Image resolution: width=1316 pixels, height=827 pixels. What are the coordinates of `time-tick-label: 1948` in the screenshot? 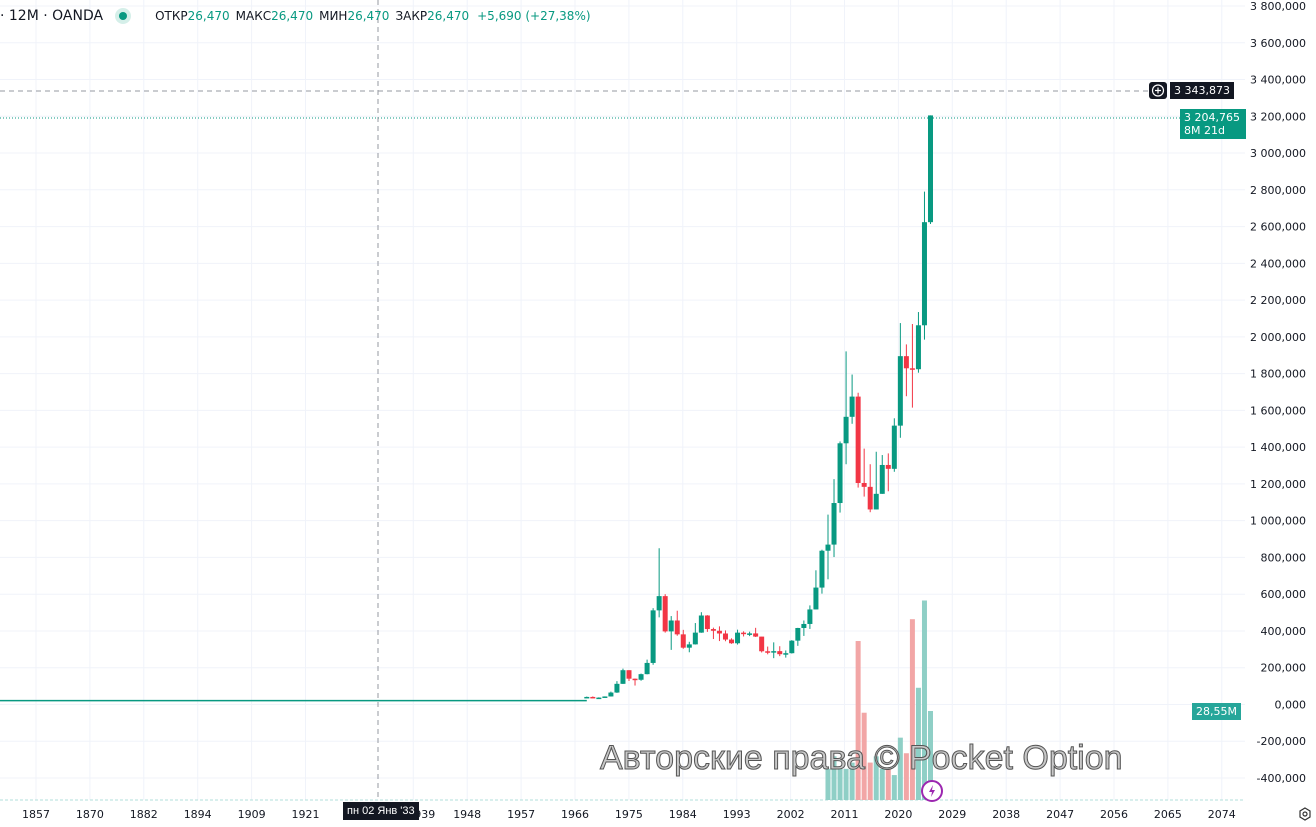 It's located at (467, 814).